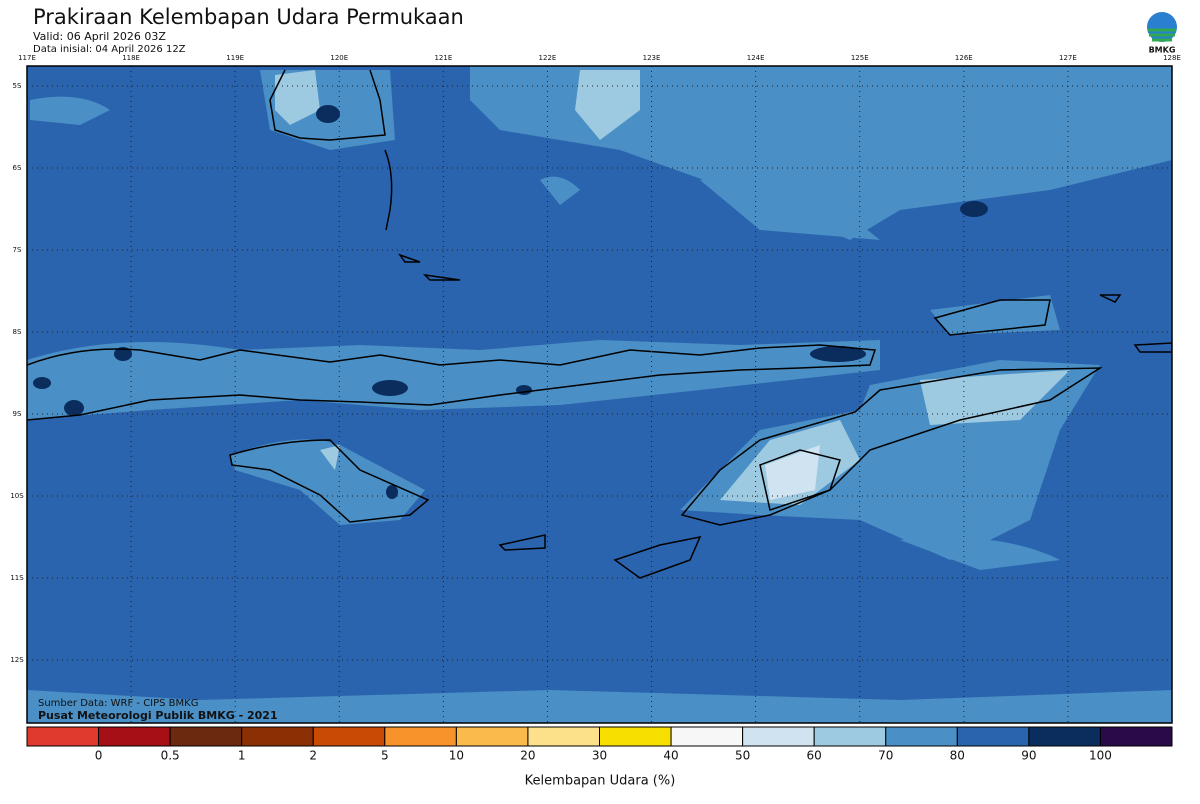 Image resolution: width=1200 pixels, height=804 pixels. What do you see at coordinates (1162, 33) in the screenshot?
I see `logo: BMKG` at bounding box center [1162, 33].